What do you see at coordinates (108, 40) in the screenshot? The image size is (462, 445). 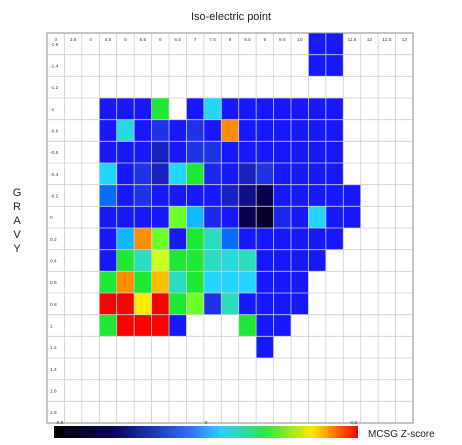 I see `x-tick-label: 4.5` at bounding box center [108, 40].